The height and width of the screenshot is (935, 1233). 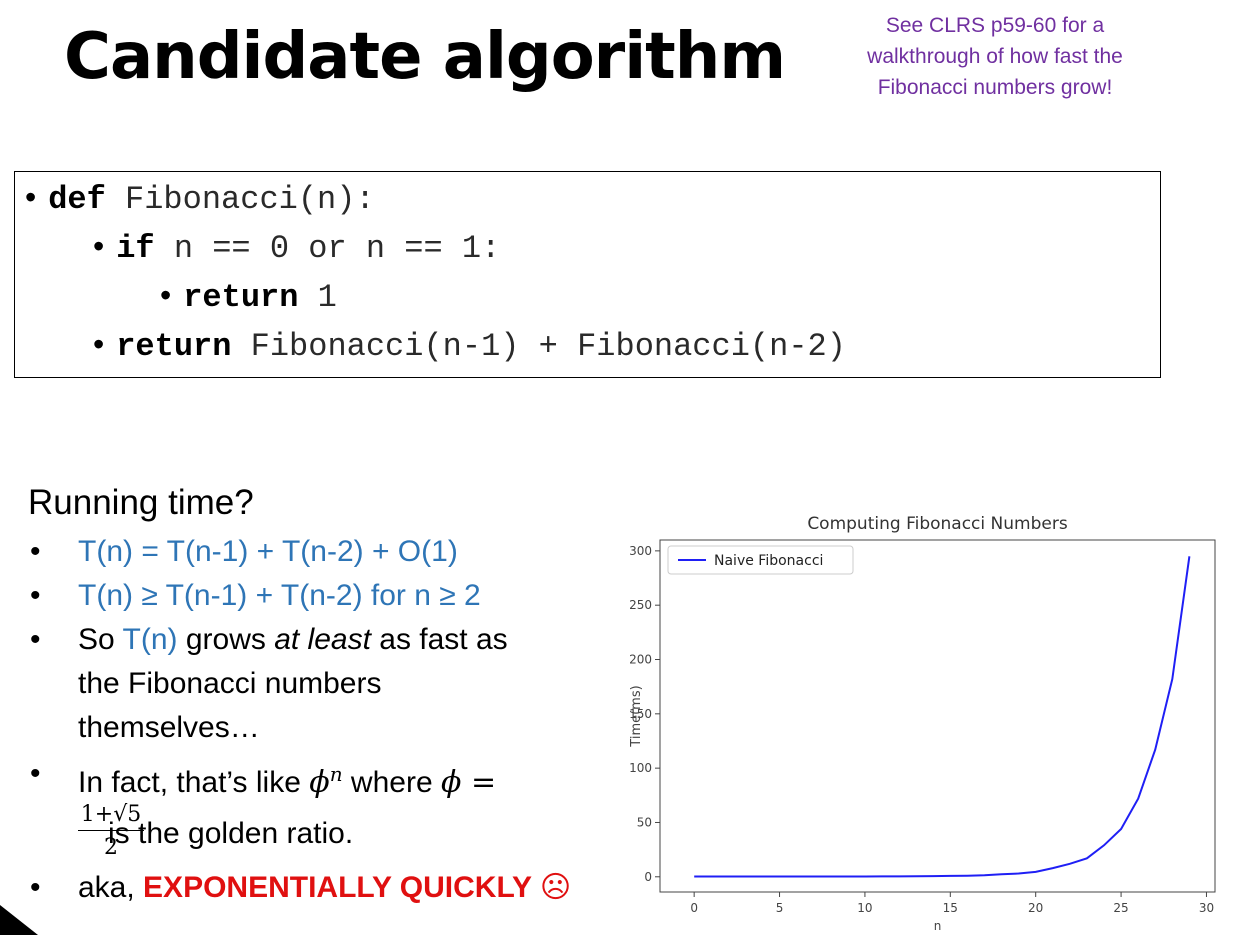 What do you see at coordinates (937, 524) in the screenshot?
I see `chart-title: Computing Fibonacci Numbers` at bounding box center [937, 524].